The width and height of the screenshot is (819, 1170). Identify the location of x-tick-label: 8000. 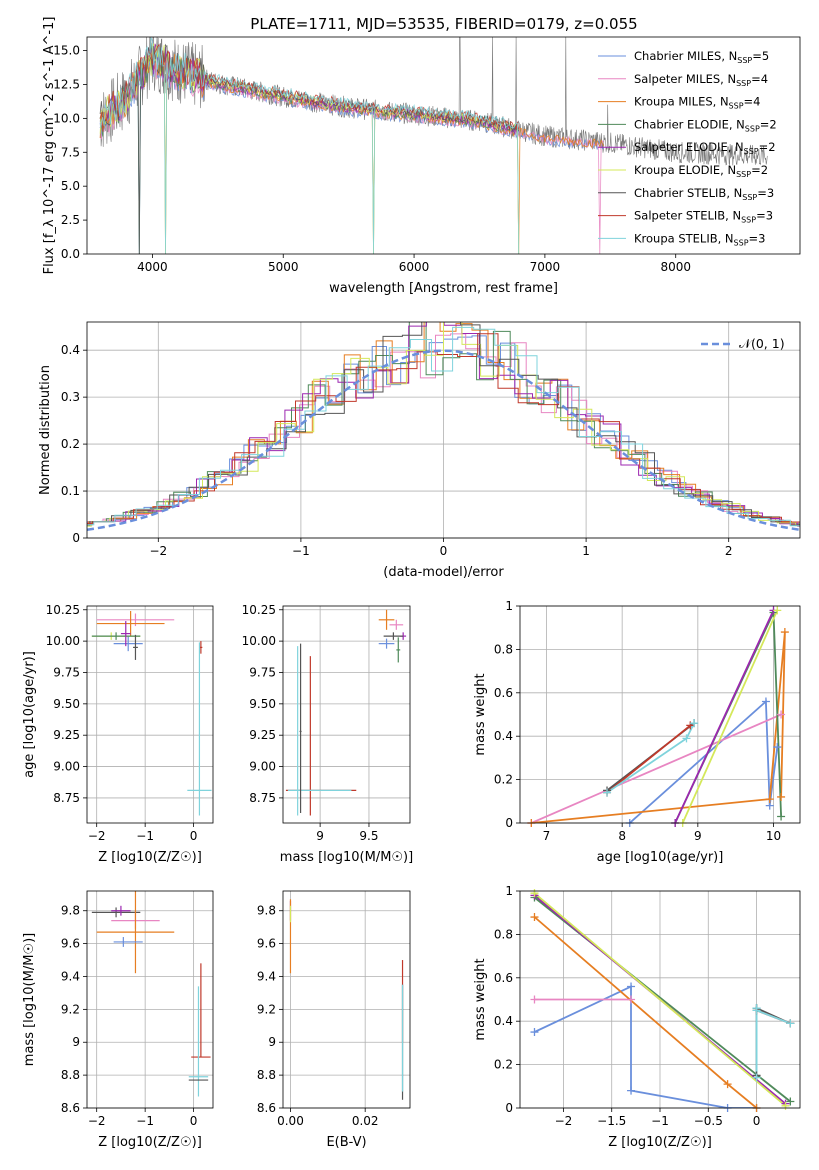
(675, 267).